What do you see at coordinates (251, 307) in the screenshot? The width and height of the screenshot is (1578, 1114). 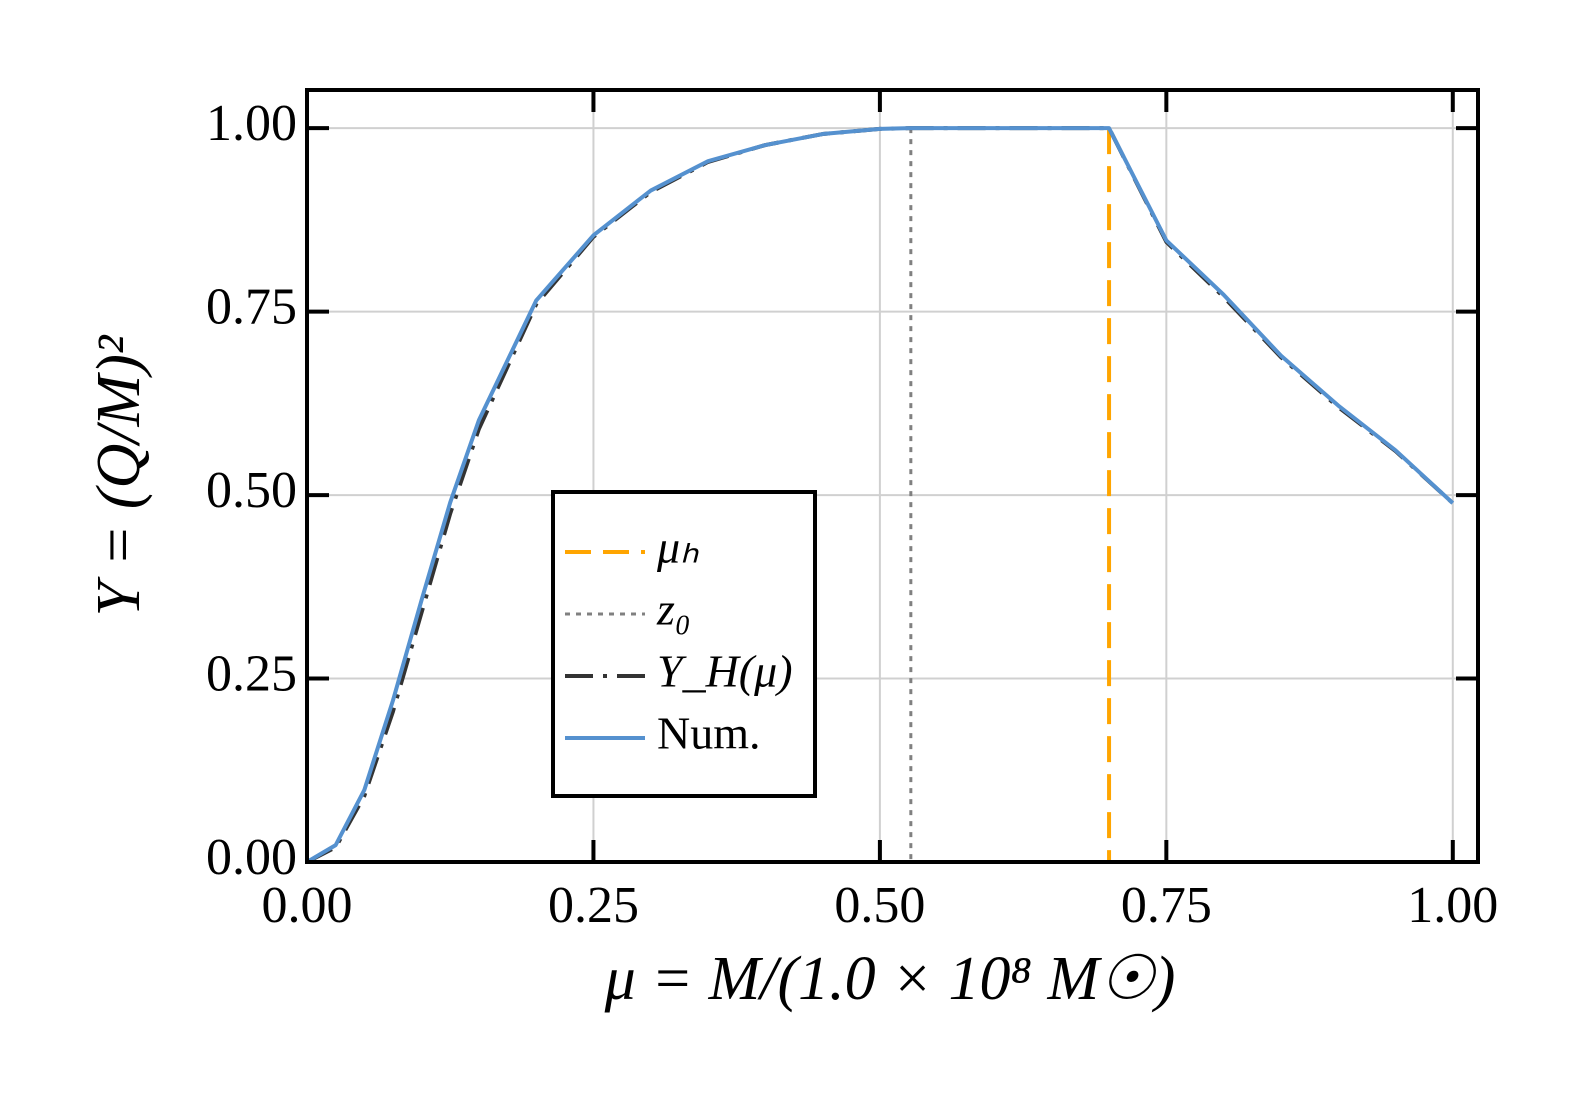 I see `y-tick-label: 0.75` at bounding box center [251, 307].